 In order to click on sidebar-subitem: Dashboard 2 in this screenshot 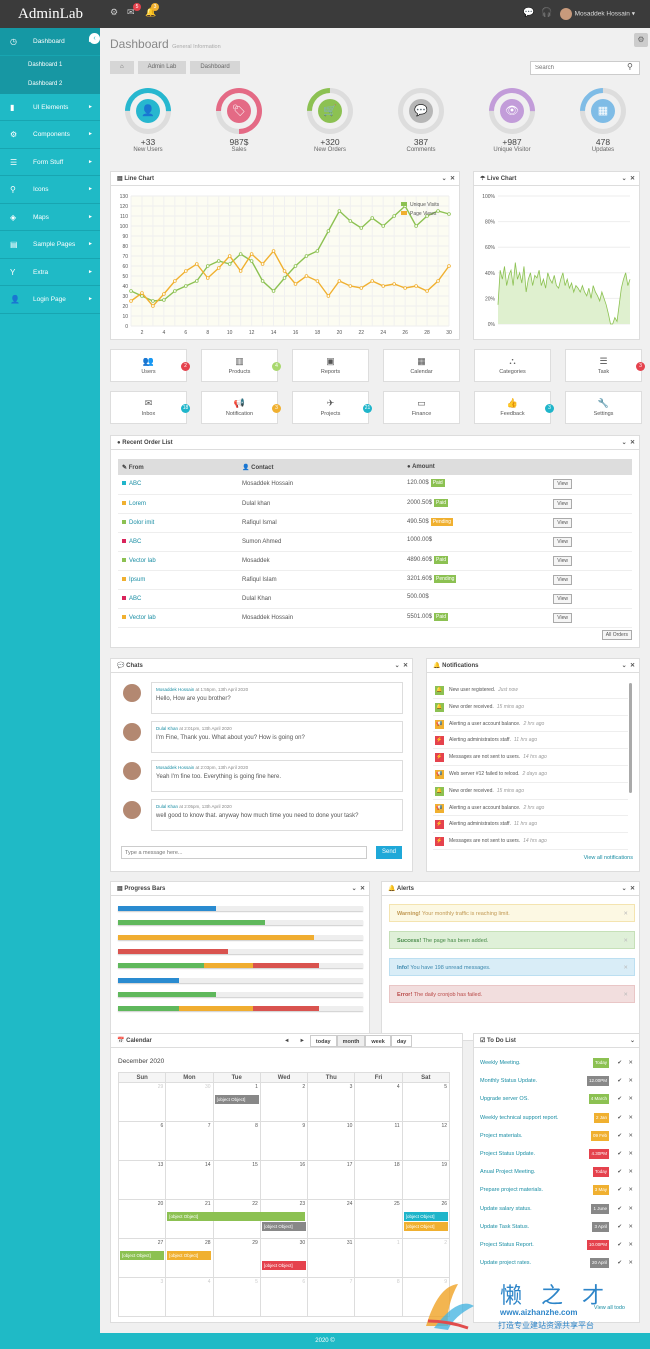, I will do `click(50, 84)`.